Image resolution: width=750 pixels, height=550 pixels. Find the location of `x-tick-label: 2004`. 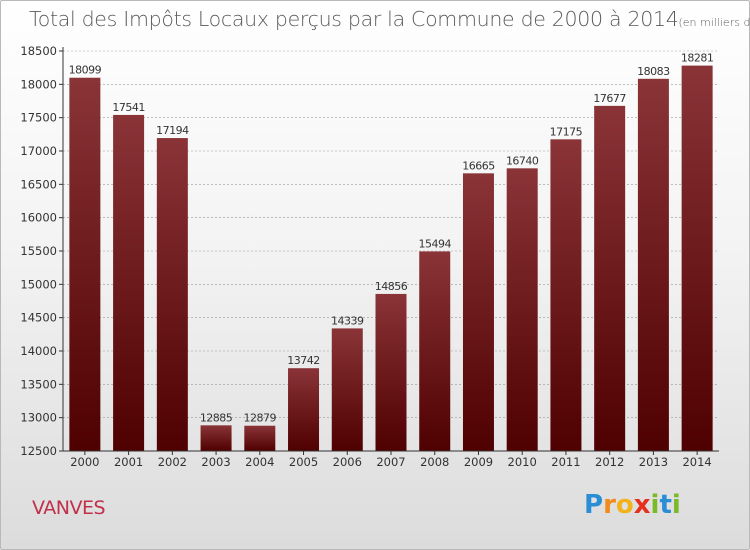

x-tick-label: 2004 is located at coordinates (259, 462).